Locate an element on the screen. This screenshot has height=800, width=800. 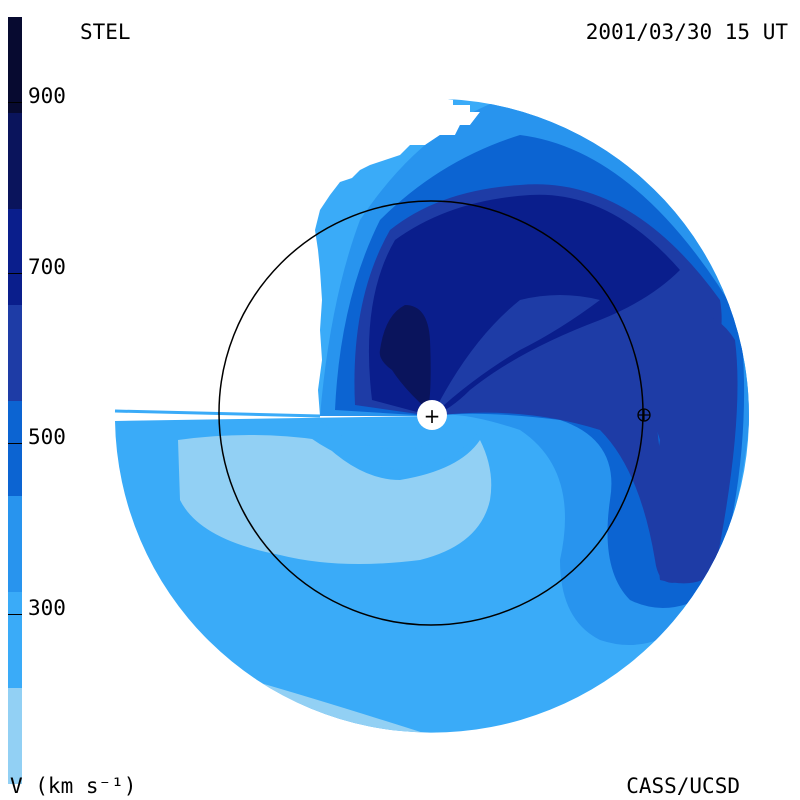
region-level-700-spoke is located at coordinates (516, 355).